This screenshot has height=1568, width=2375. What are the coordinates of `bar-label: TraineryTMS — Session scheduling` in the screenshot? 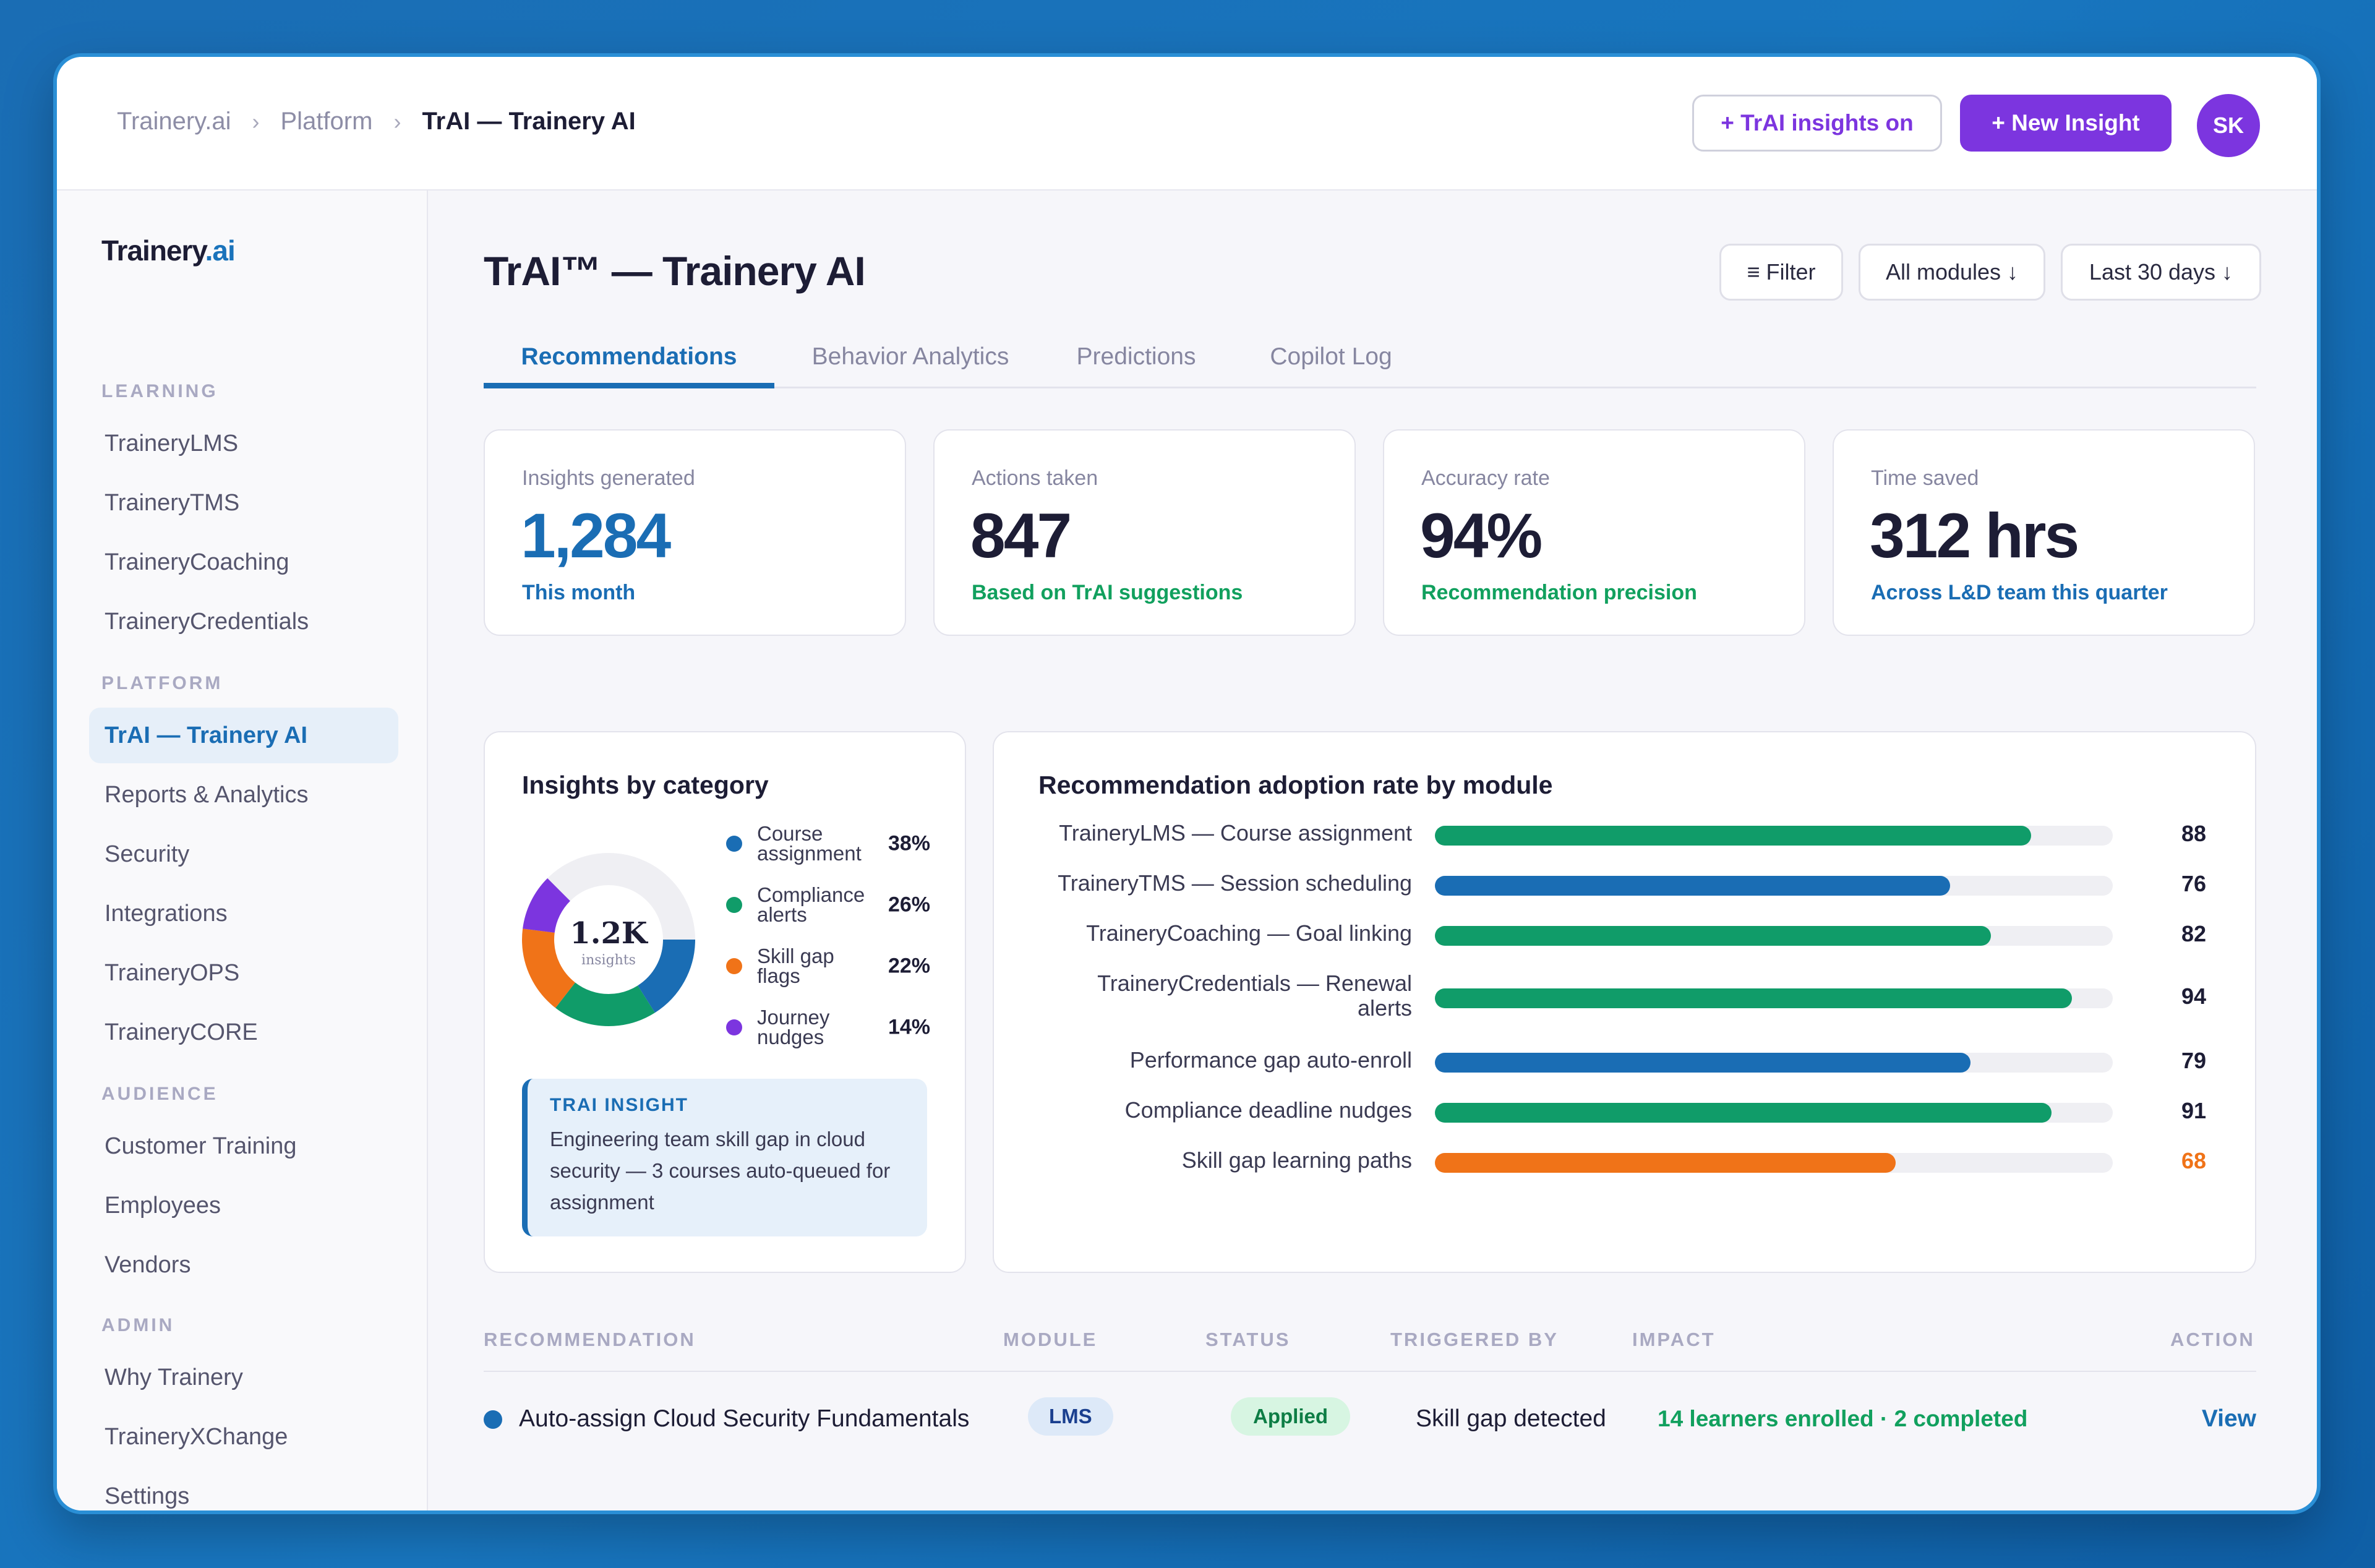 It's located at (1235, 883).